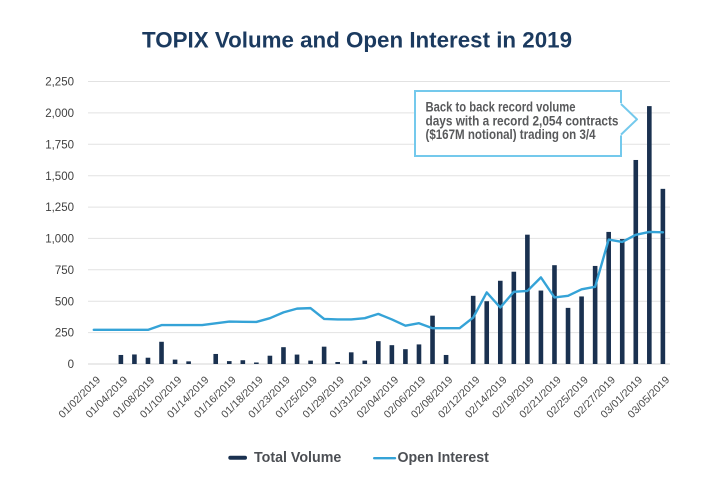 The width and height of the screenshot is (720, 500). What do you see at coordinates (59, 145) in the screenshot?
I see `svg-text: 1,750` at bounding box center [59, 145].